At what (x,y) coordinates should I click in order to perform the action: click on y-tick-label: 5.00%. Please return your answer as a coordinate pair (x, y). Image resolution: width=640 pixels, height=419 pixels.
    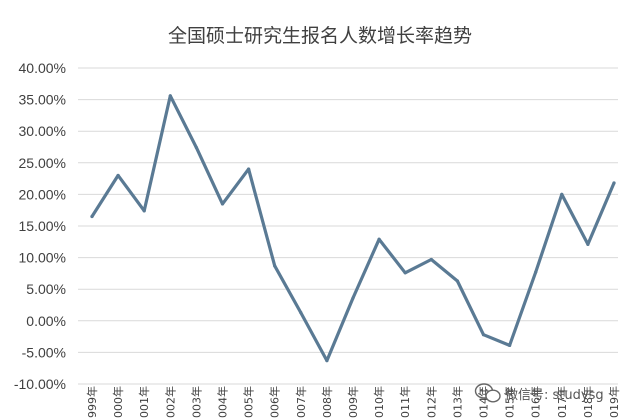
    Looking at the image, I should click on (46, 289).